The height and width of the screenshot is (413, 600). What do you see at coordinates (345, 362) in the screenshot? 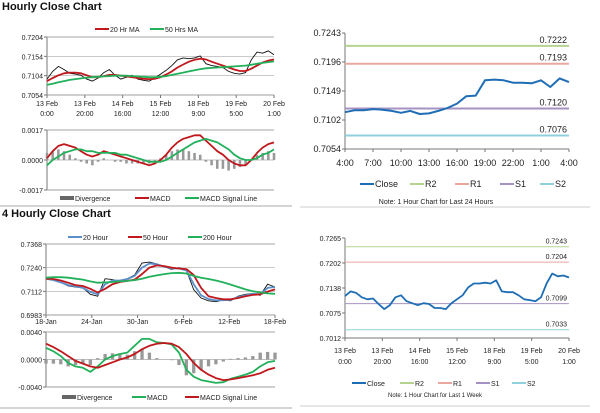
I see `x-tick-label: 0:00` at bounding box center [345, 362].